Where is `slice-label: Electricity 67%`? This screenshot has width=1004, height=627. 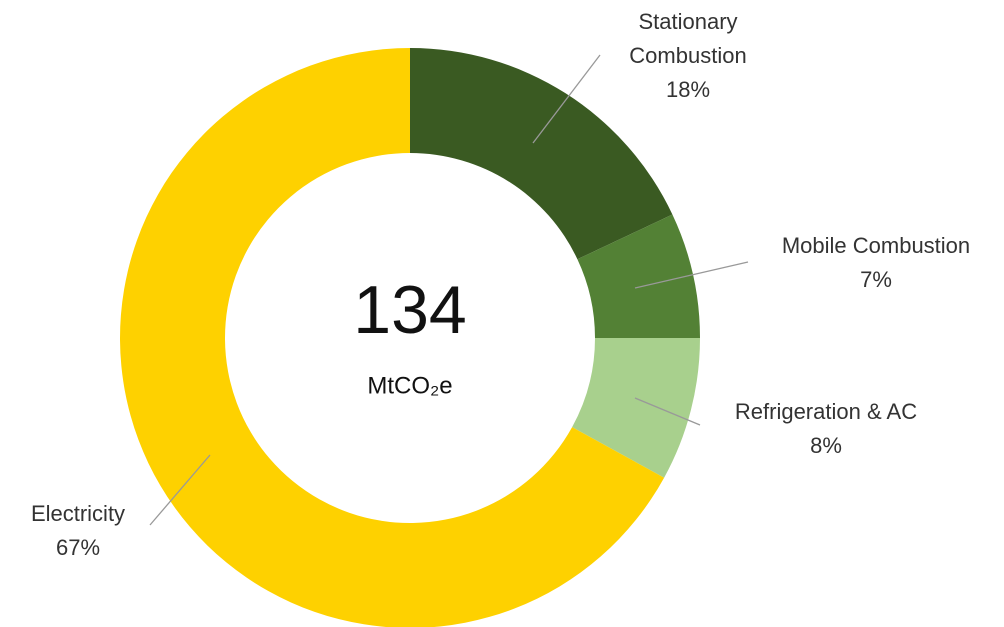
slice-label: Electricity 67% is located at coordinates (78, 531).